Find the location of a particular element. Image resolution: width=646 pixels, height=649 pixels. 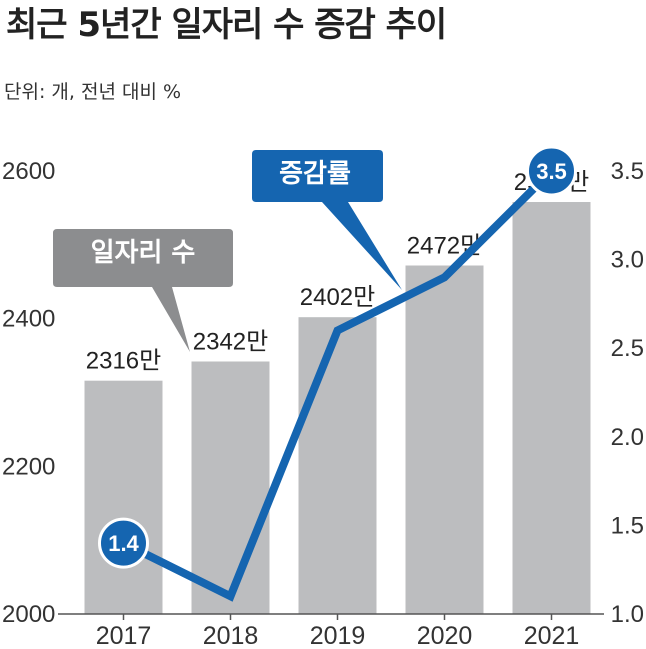

bar-value-label: 2342만 is located at coordinates (230, 341).